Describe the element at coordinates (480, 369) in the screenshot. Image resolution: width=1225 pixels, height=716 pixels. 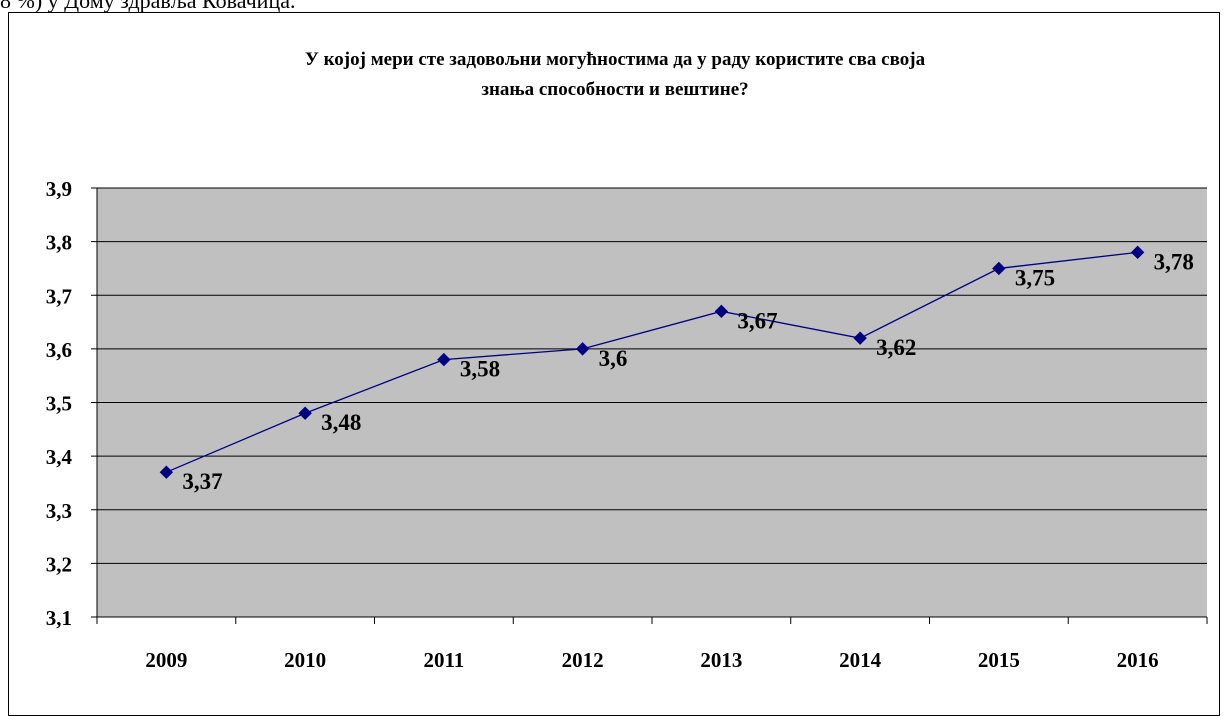
I see `data-label: 3,58` at that location.